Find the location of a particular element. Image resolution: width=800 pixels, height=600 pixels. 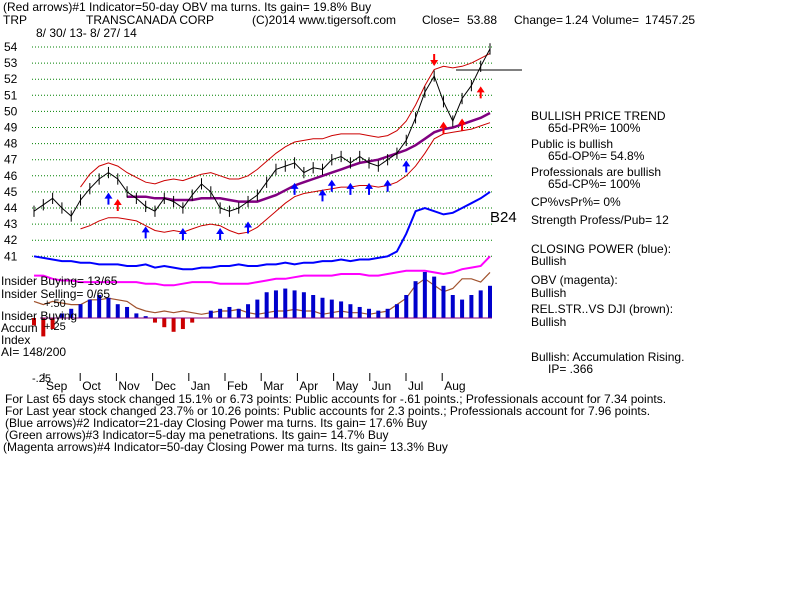

month-label: Jun is located at coordinates (381, 386).